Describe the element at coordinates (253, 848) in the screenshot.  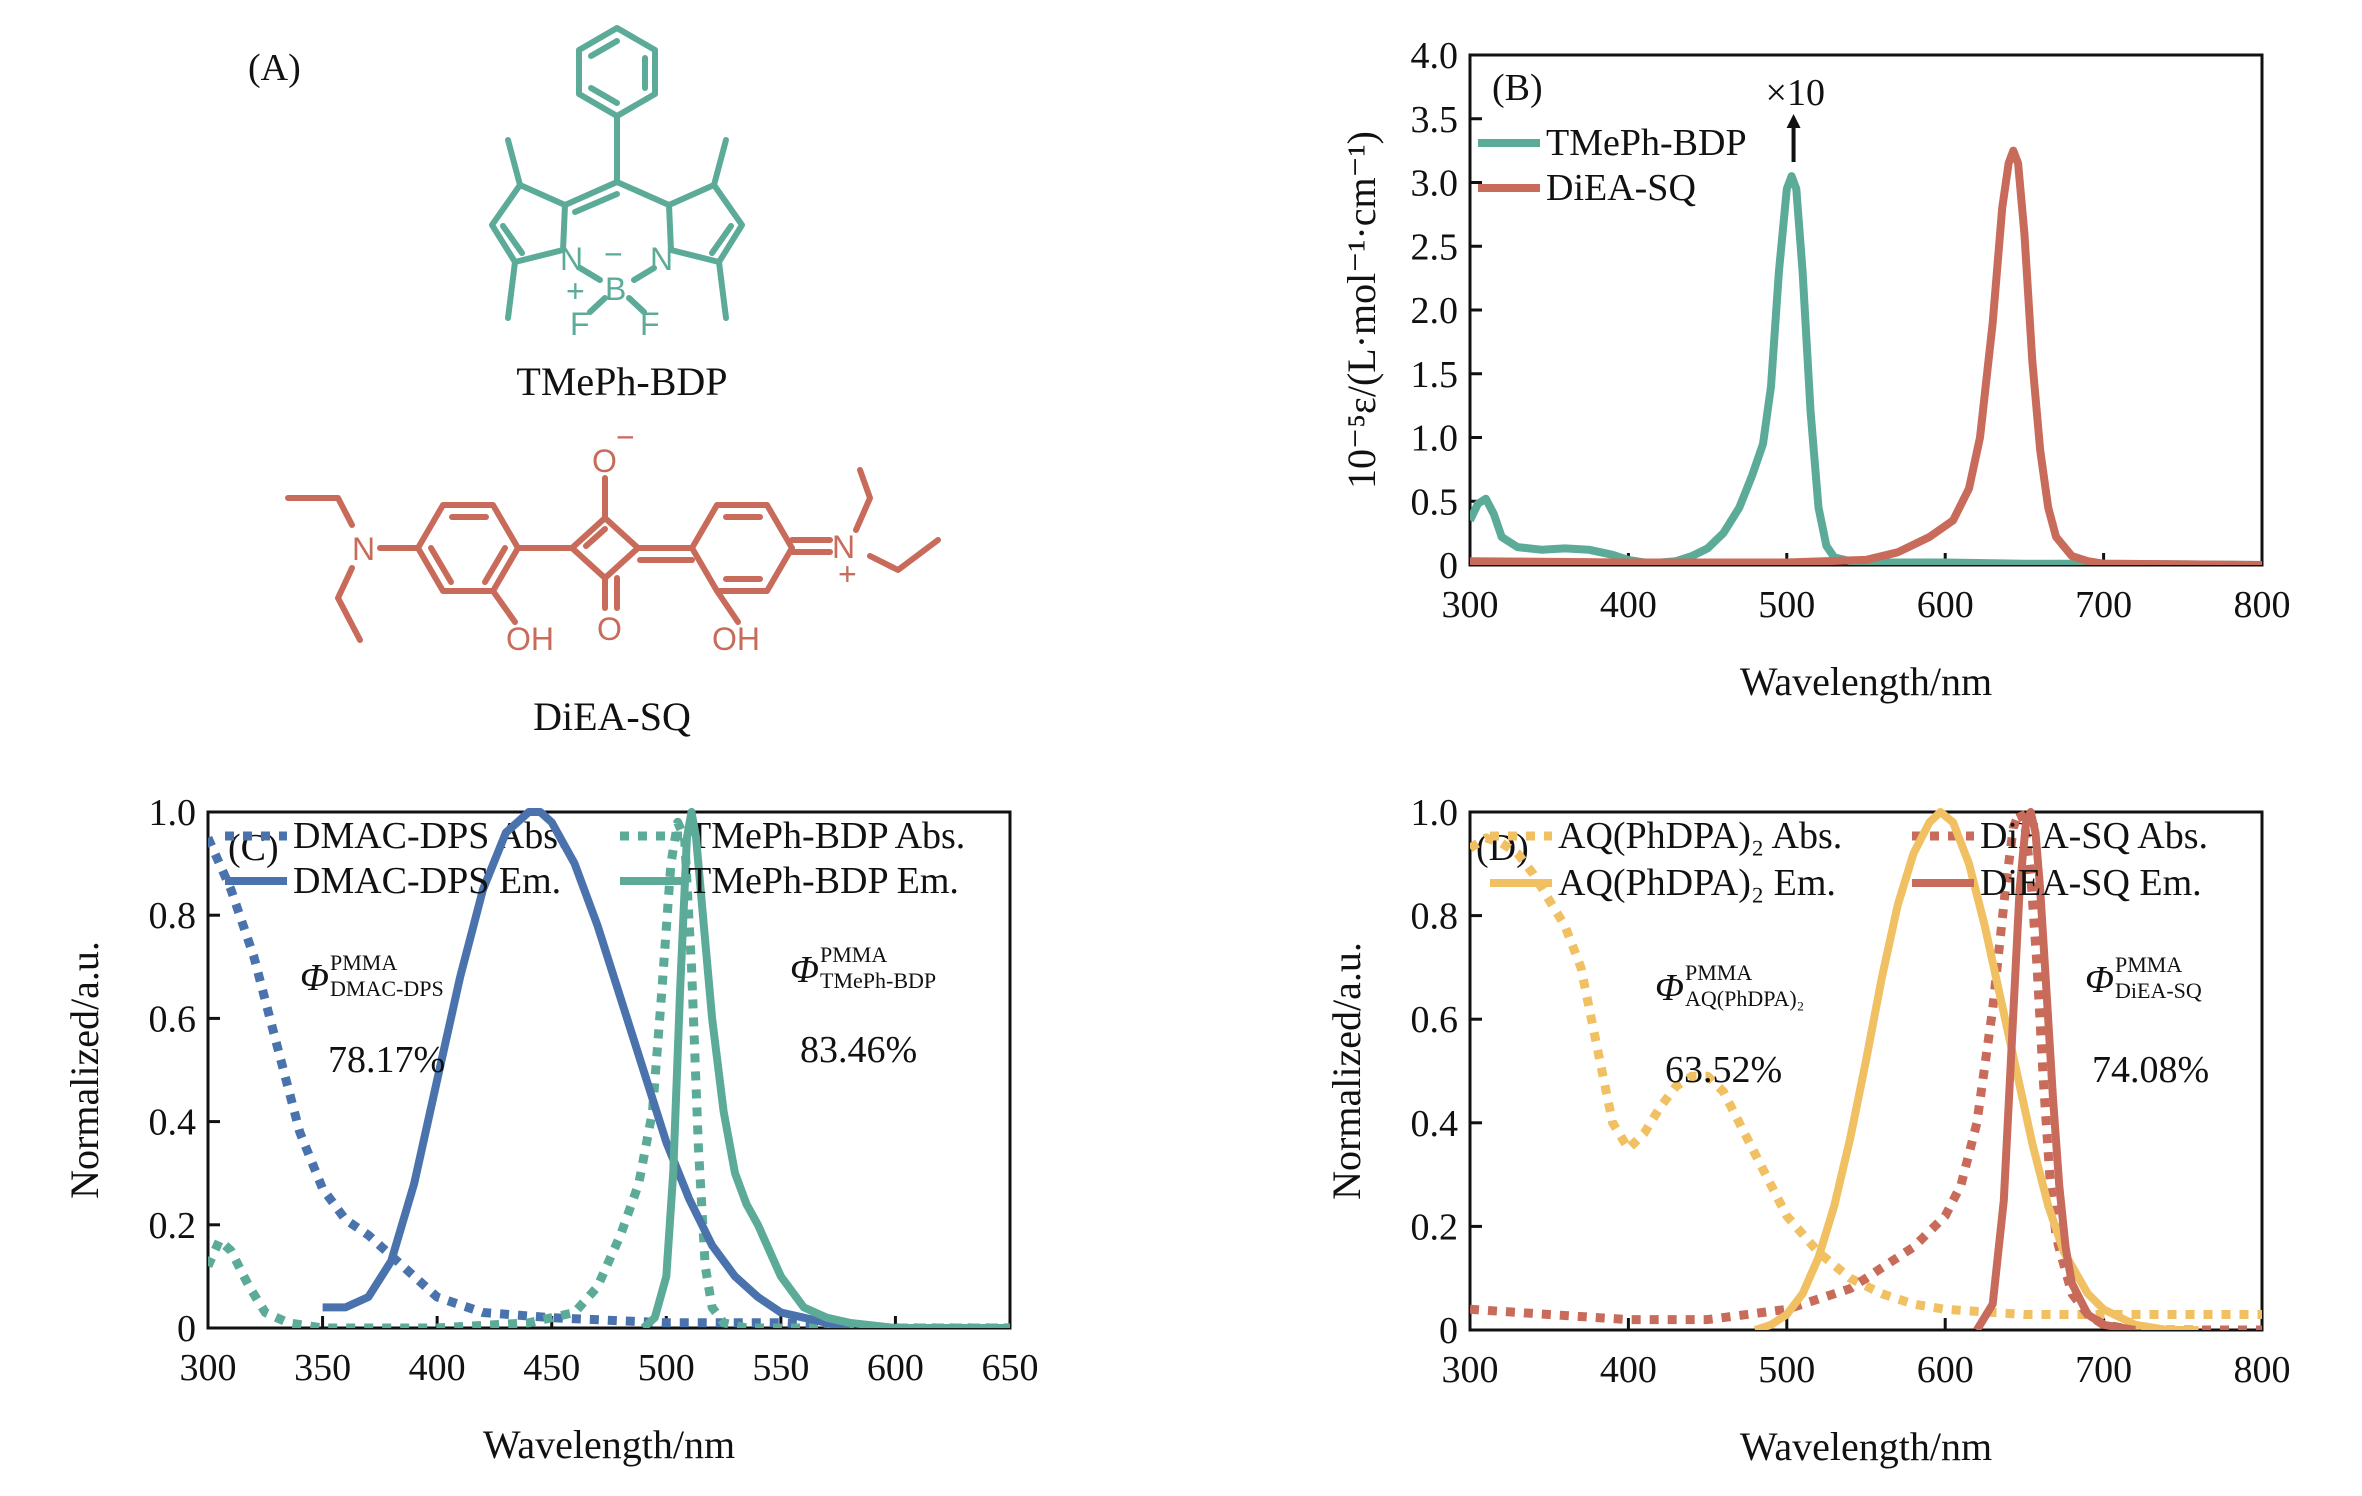
I see `panel-letter: (C)` at that location.